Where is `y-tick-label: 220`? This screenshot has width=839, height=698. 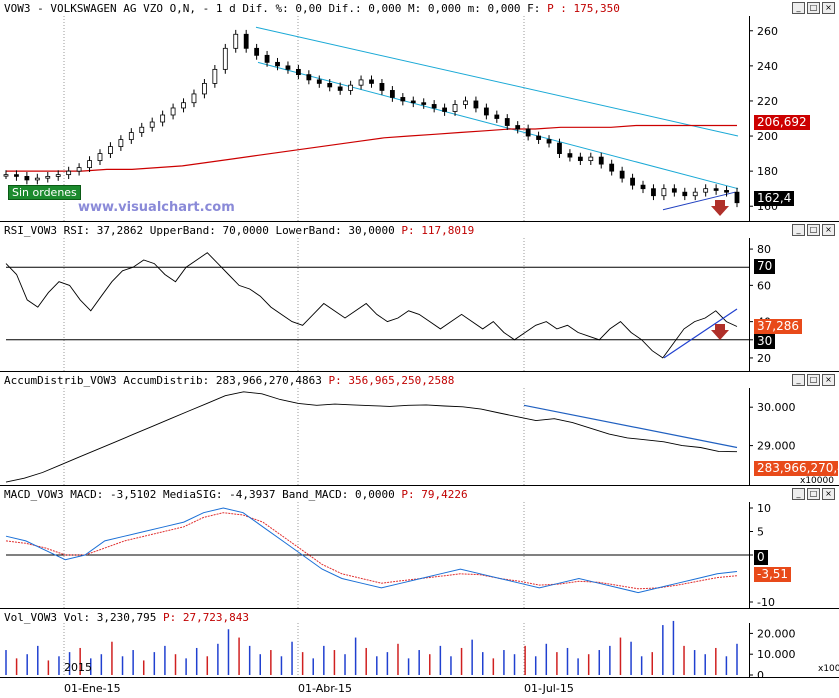
y-tick-label: 220 is located at coordinates (767, 101).